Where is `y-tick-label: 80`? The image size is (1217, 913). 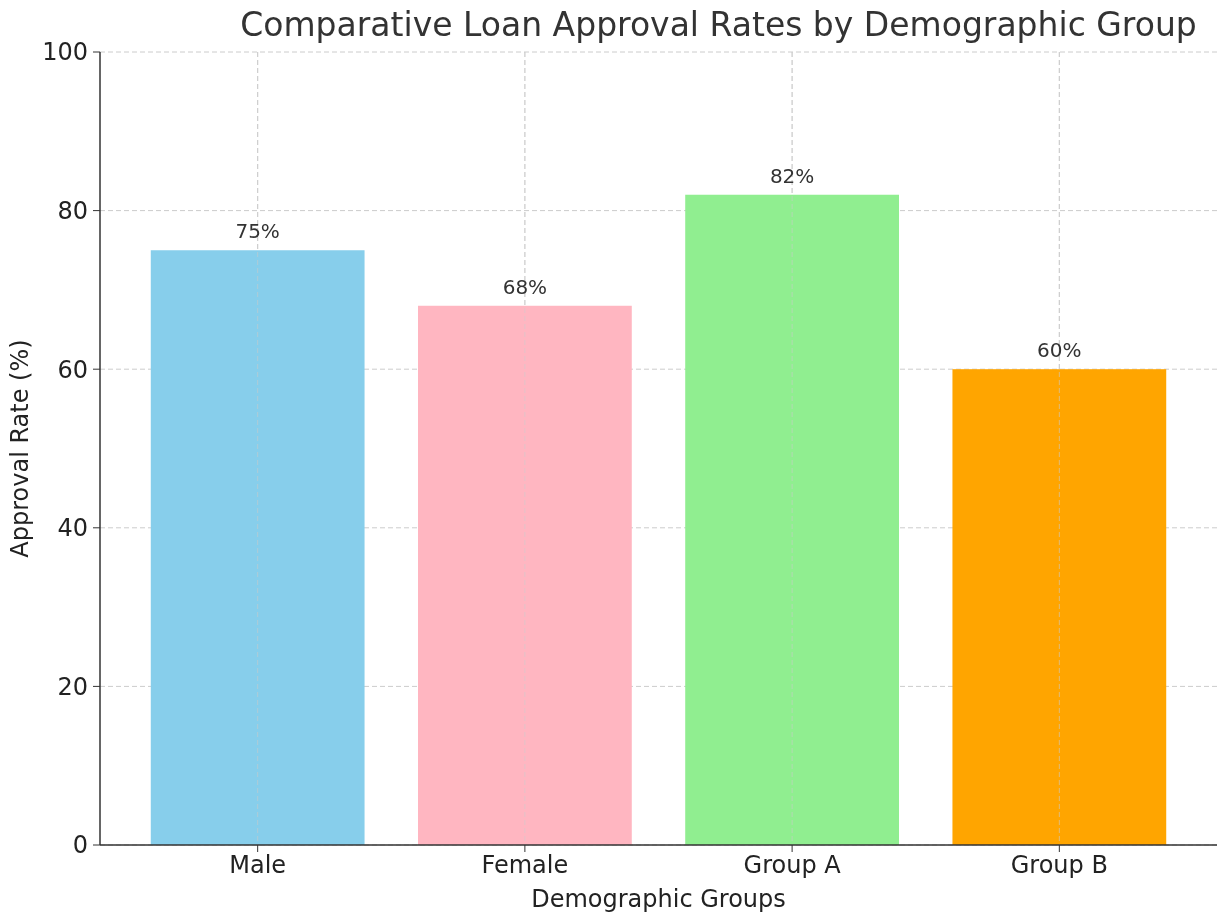
y-tick-label: 80 is located at coordinates (72, 211).